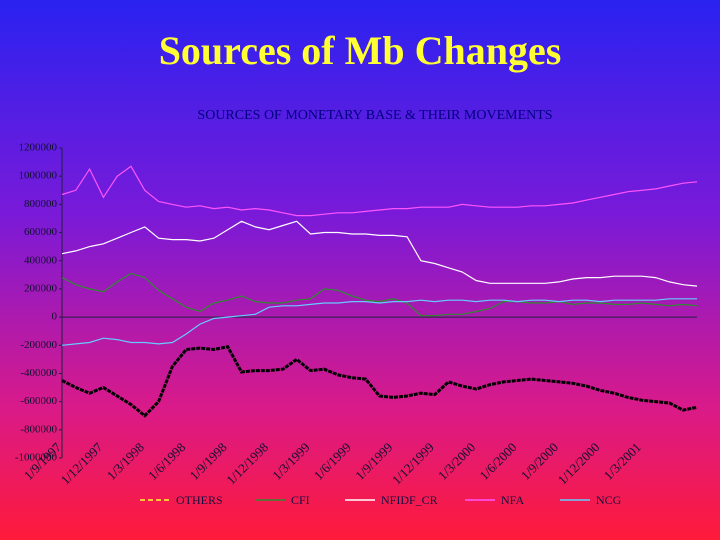  What do you see at coordinates (290, 461) in the screenshot?
I see `x-tick-label: 1/3/1999` at bounding box center [290, 461].